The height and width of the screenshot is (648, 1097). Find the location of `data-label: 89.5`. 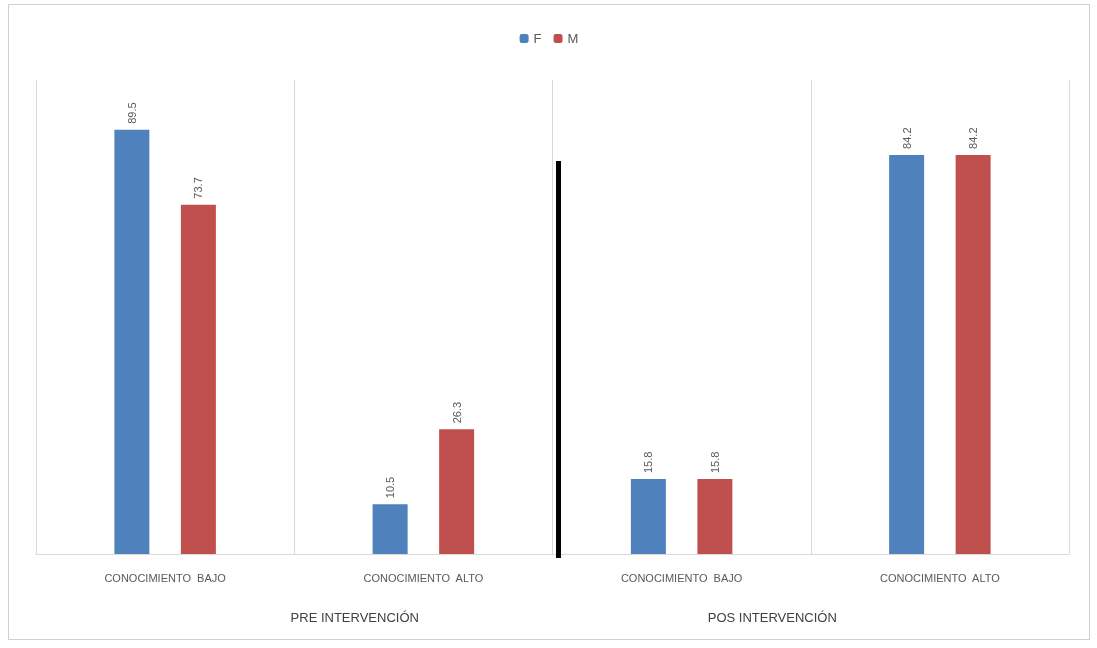

data-label: 89.5 is located at coordinates (131, 113).